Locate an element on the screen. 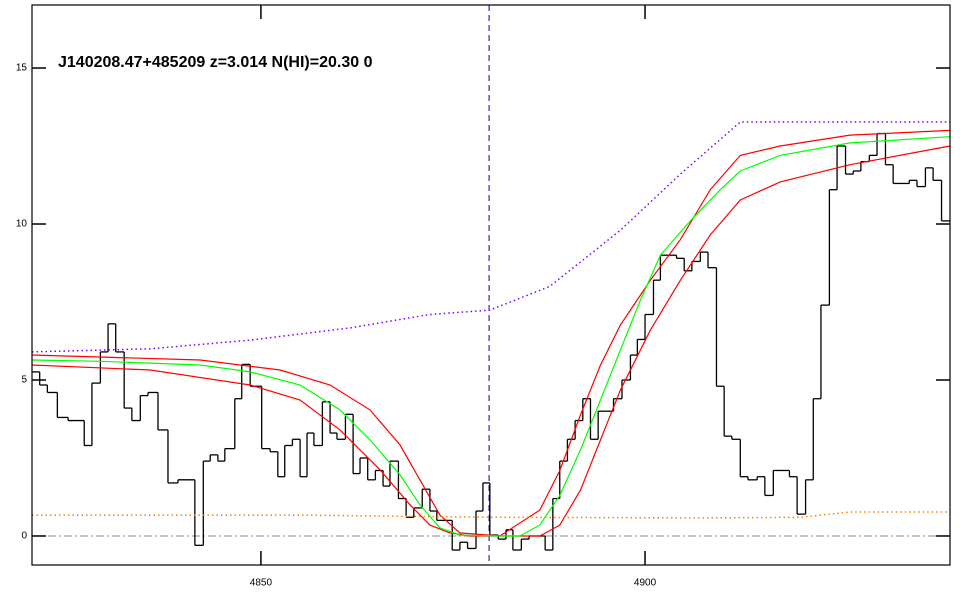 The image size is (960, 600). y-tick-label: 10 is located at coordinates (22, 224).